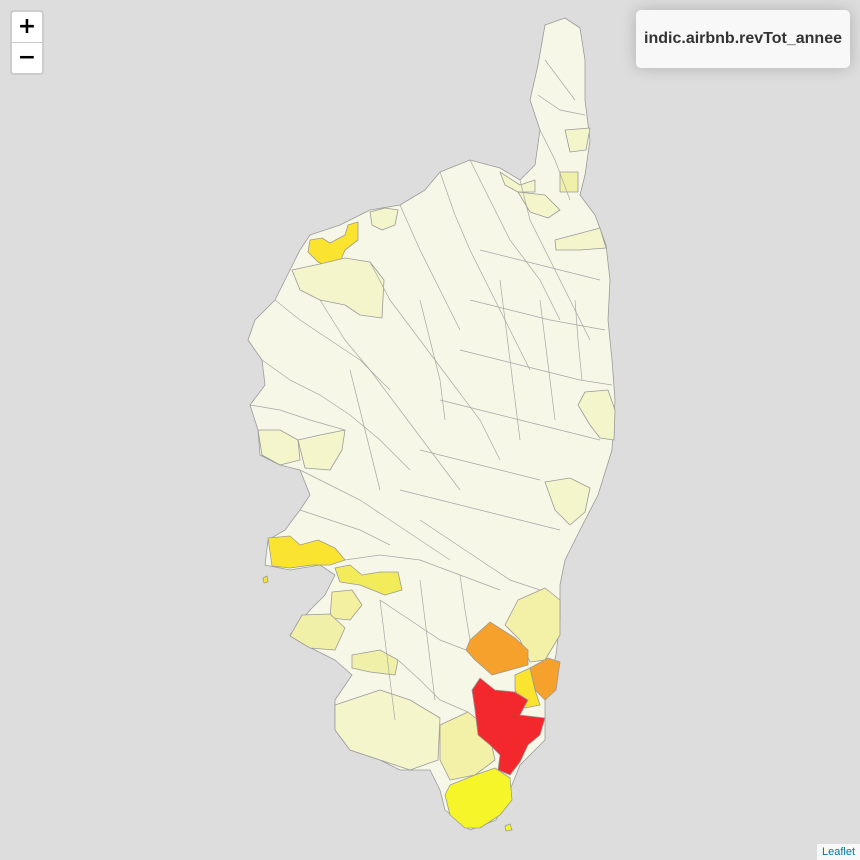 This screenshot has height=860, width=860. What do you see at coordinates (265, 579) in the screenshot?
I see `island-sanguinaires` at bounding box center [265, 579].